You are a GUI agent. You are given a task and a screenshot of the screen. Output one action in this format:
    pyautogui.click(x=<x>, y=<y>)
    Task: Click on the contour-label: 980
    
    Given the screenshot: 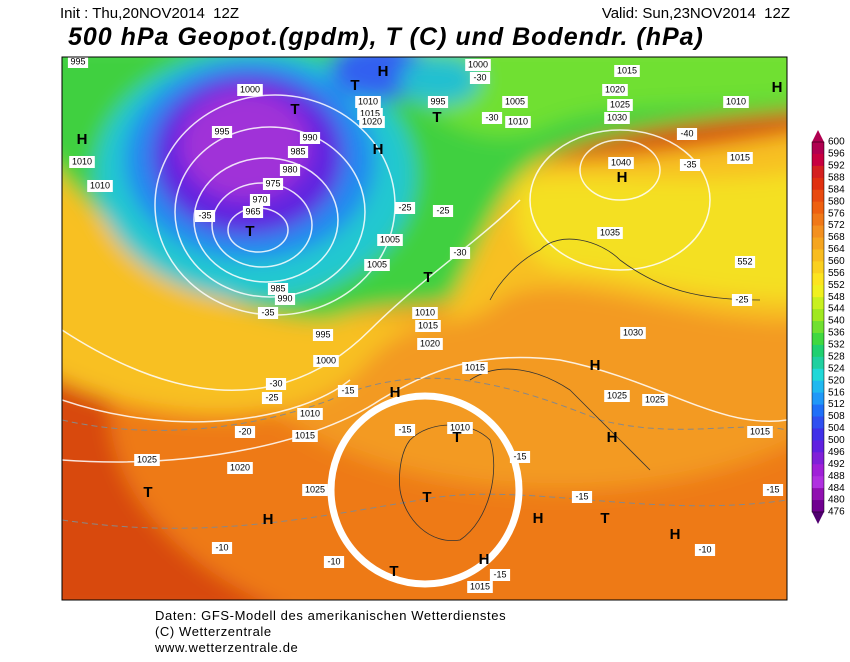 What is the action you would take?
    pyautogui.click(x=289, y=169)
    